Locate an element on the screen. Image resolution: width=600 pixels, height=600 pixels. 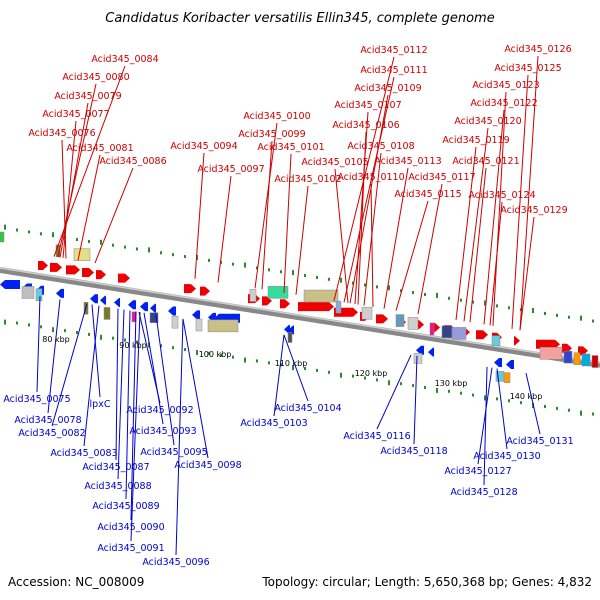
gene-label: Acid345_0121 is located at coordinates (485, 161).